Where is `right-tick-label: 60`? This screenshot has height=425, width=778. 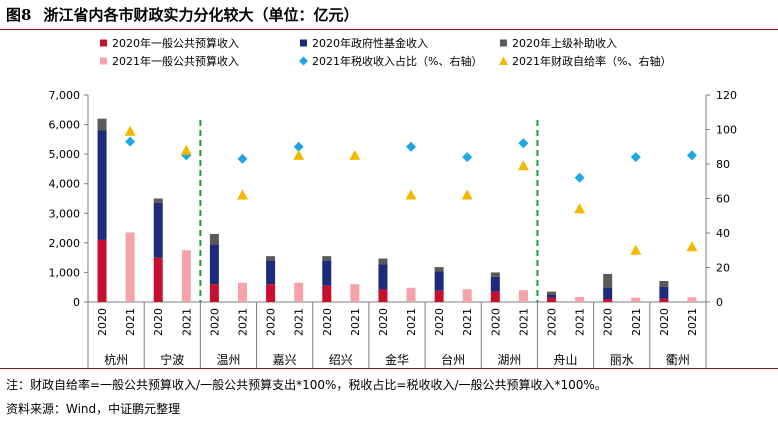
right-tick-label: 60 is located at coordinates (723, 199).